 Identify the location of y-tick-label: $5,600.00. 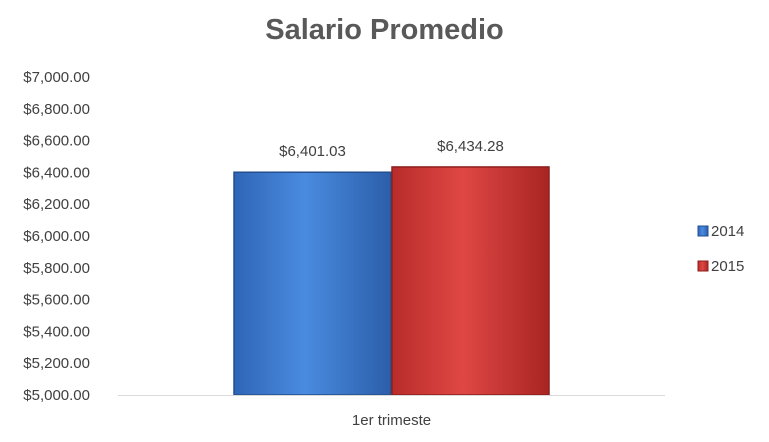
(56, 300).